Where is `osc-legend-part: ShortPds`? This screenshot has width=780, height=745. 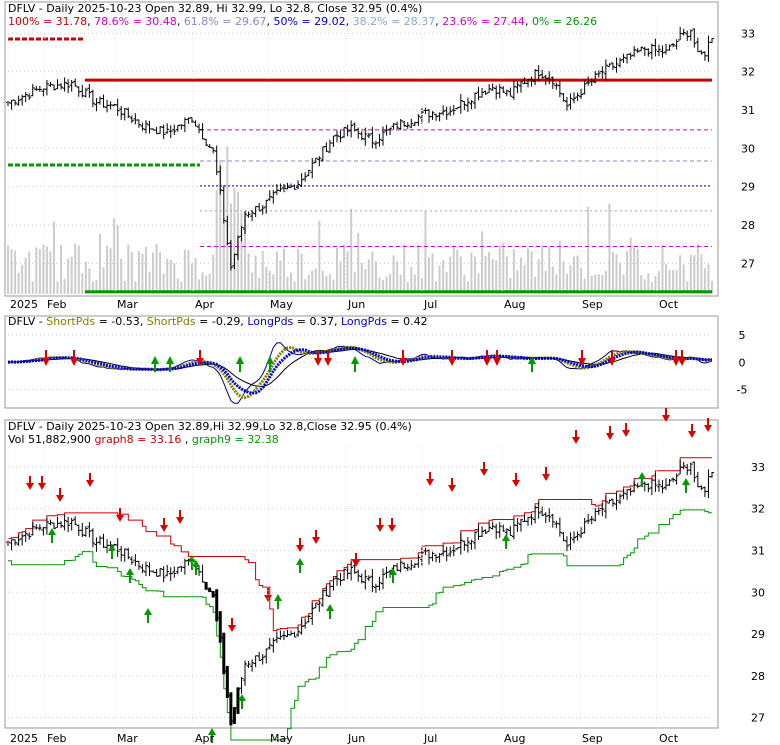
osc-legend-part: ShortPds is located at coordinates (70, 321).